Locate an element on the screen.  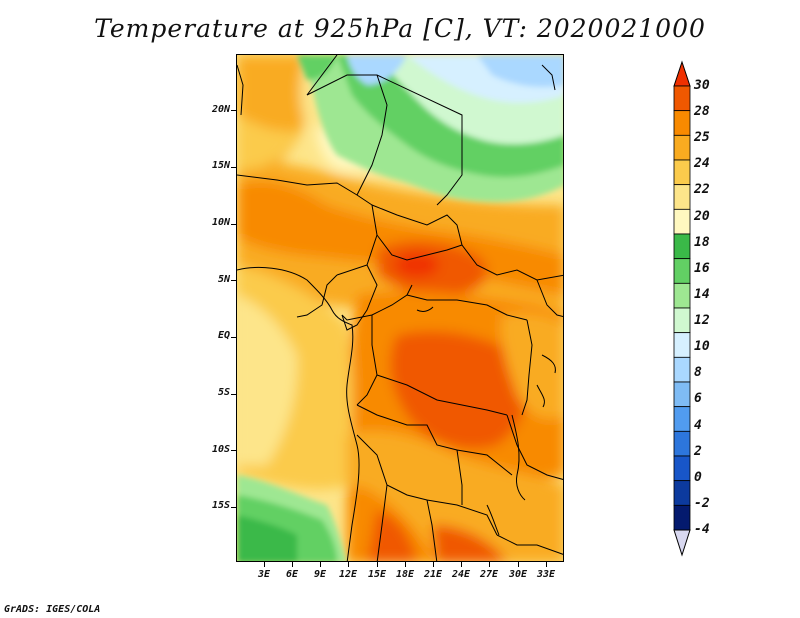
lat-label-10n: 10N is located at coordinates (220, 222).